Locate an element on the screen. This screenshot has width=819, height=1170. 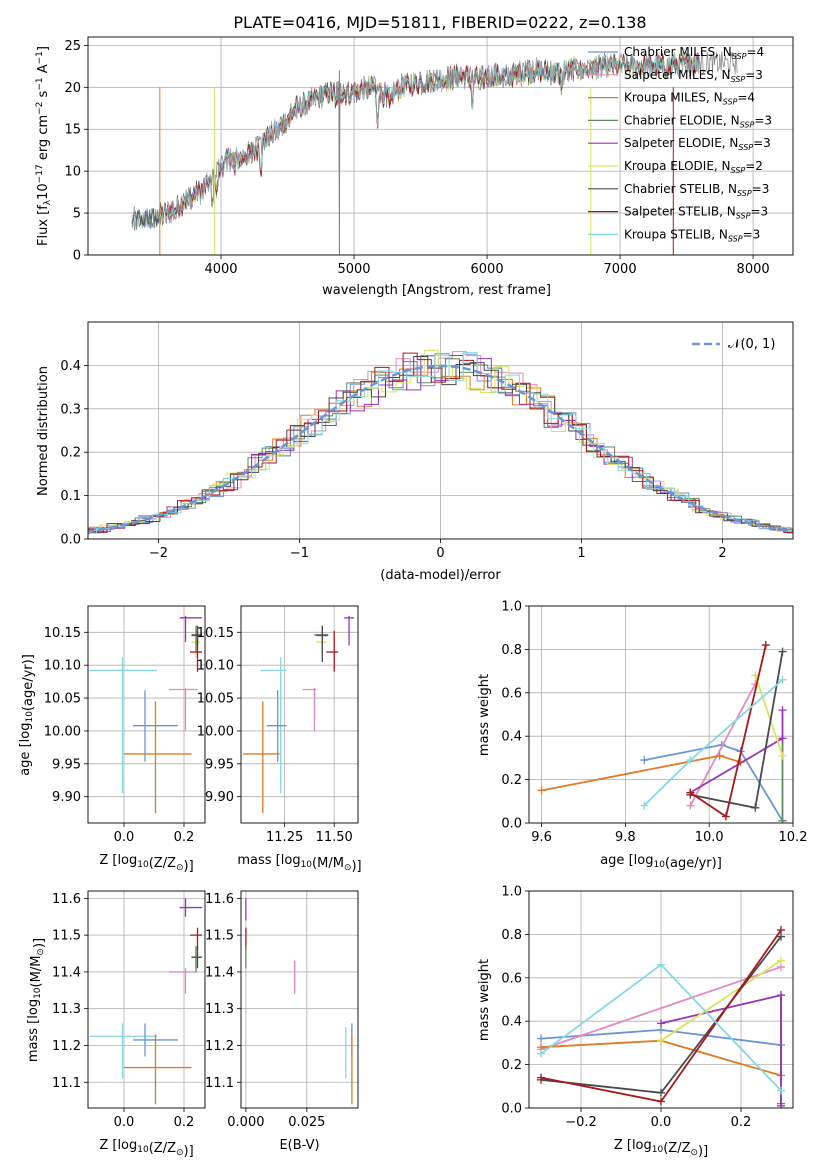
y-tick-label: 20 is located at coordinates (72, 88).